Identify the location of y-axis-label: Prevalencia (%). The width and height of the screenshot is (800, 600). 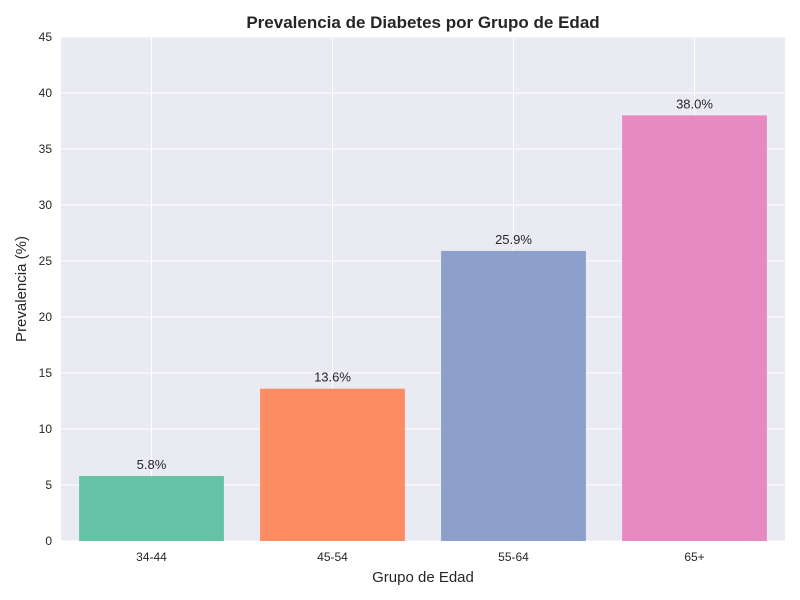
(21, 289).